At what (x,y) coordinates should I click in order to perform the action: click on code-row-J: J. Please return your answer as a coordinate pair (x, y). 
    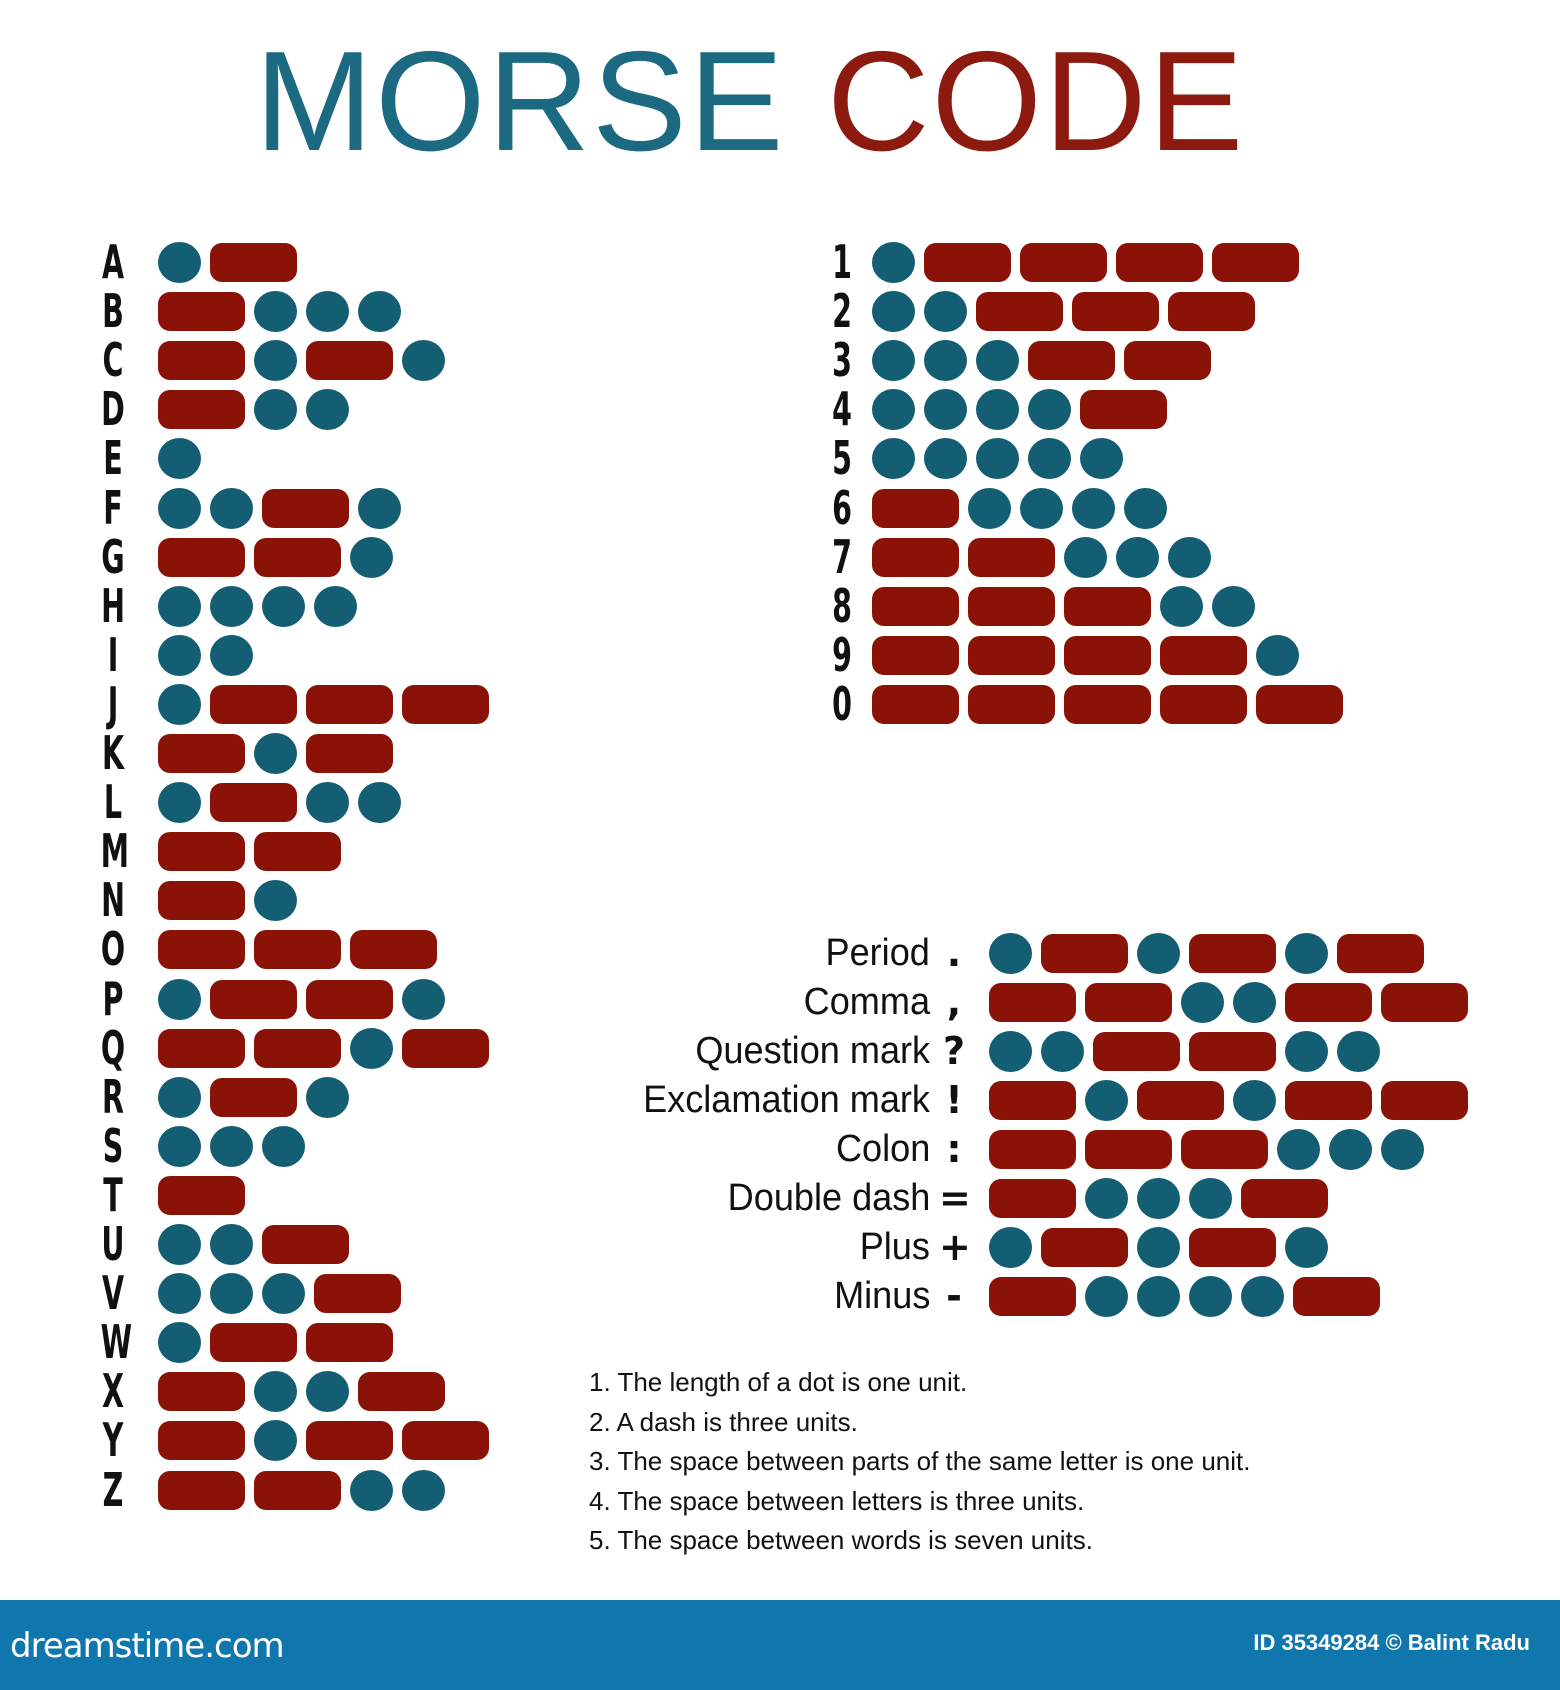
    Looking at the image, I should click on (393, 704).